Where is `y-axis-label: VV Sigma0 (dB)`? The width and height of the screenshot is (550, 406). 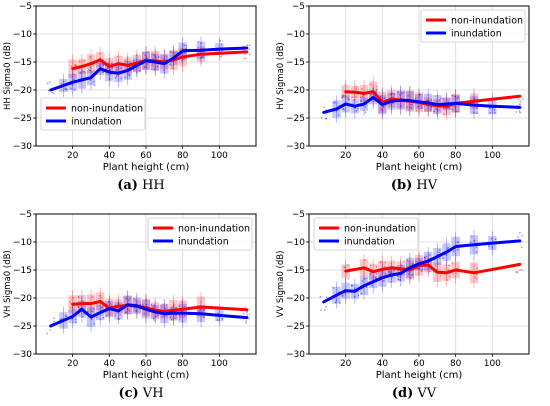 y-axis-label: VV Sigma0 (dB) is located at coordinates (281, 284).